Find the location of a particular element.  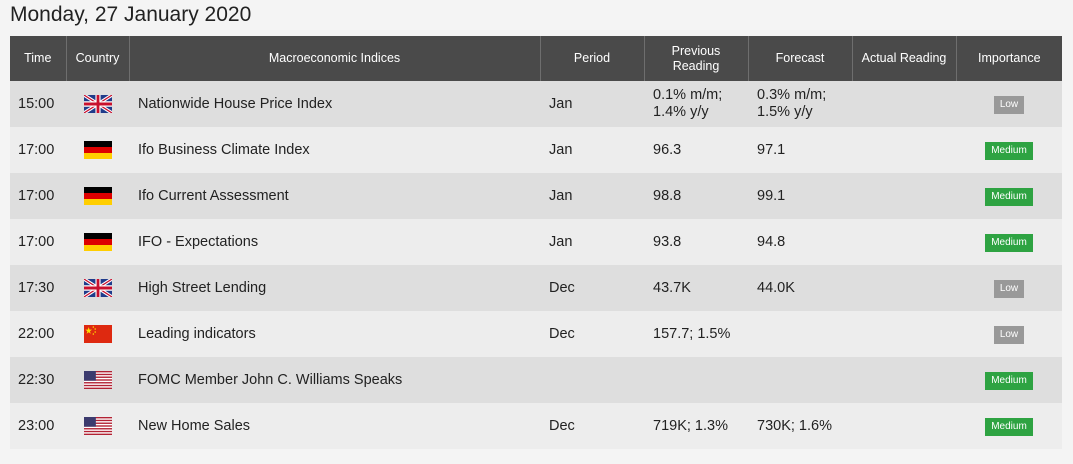

header-period: Period is located at coordinates (591, 58).